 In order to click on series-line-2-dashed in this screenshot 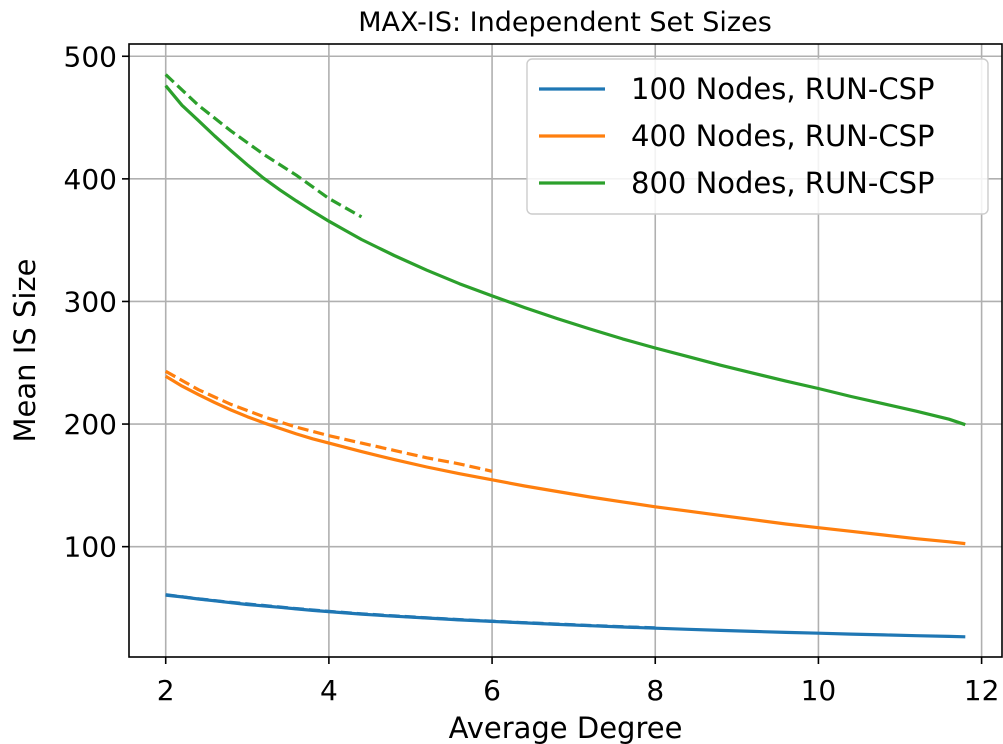, I will do `click(410, 611)`.